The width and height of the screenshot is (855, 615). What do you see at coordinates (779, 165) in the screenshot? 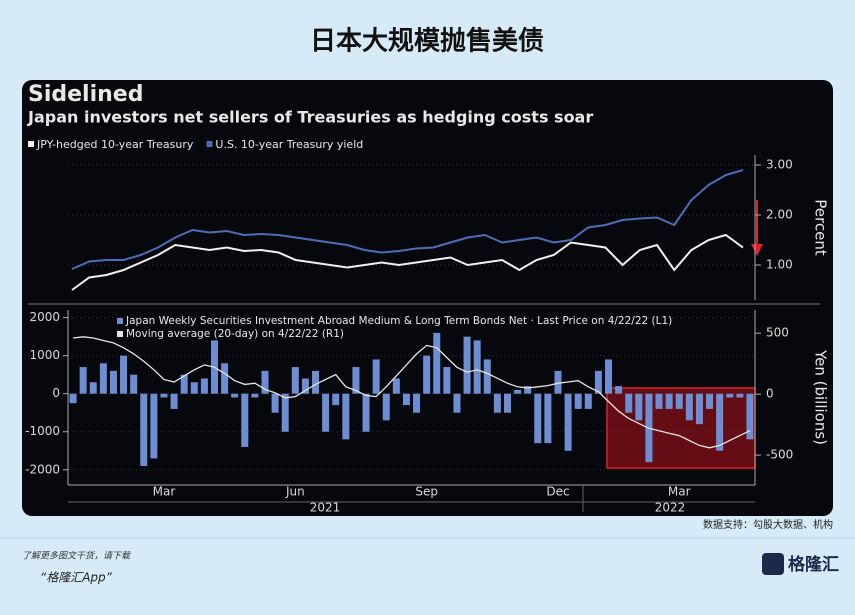
I see `y-tick-label: 3.00` at bounding box center [779, 165].